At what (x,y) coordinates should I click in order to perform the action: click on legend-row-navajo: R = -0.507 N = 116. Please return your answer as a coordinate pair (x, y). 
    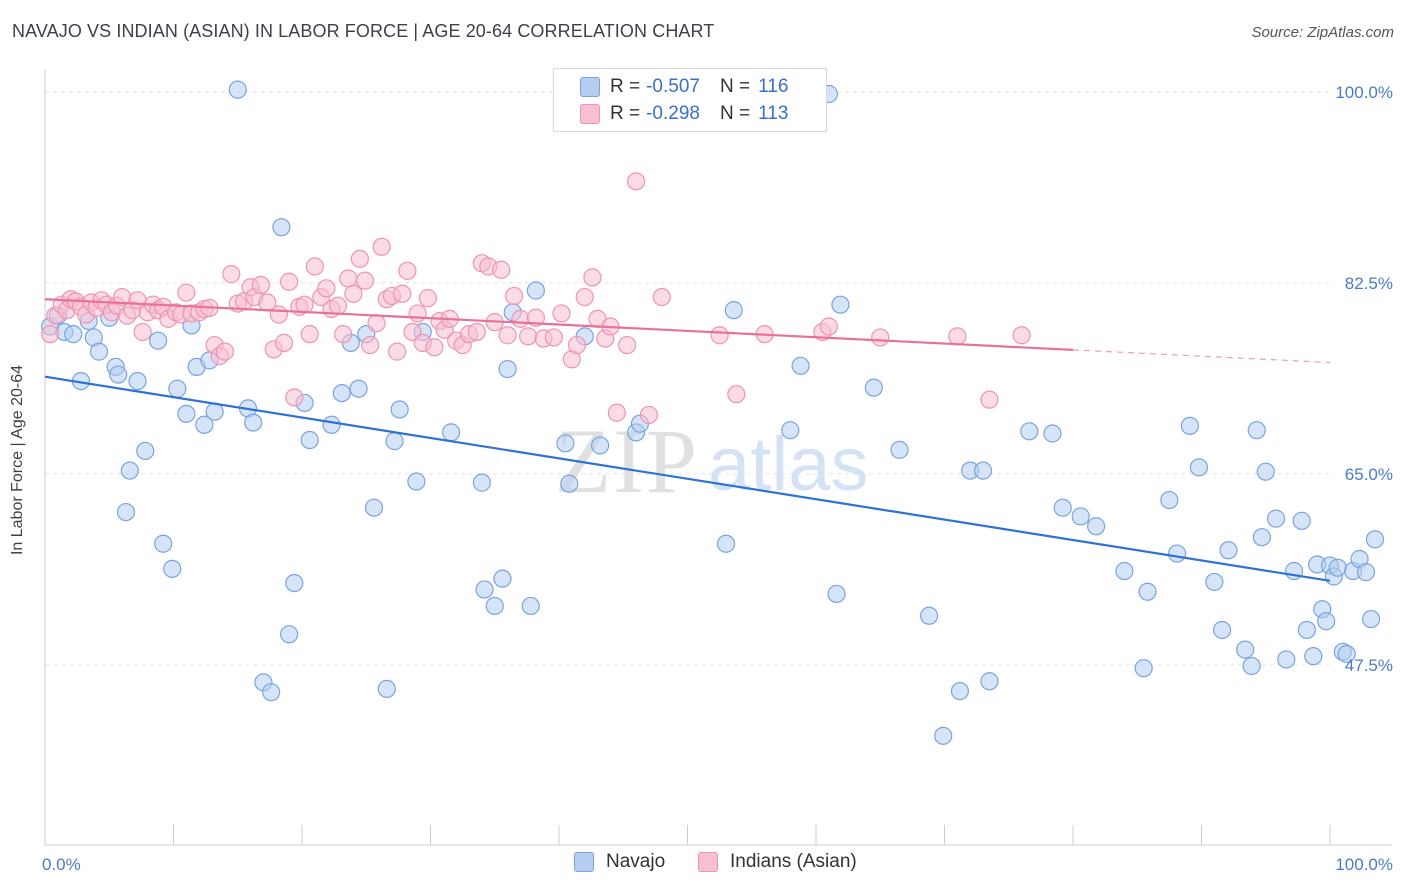
    Looking at the image, I should click on (684, 87).